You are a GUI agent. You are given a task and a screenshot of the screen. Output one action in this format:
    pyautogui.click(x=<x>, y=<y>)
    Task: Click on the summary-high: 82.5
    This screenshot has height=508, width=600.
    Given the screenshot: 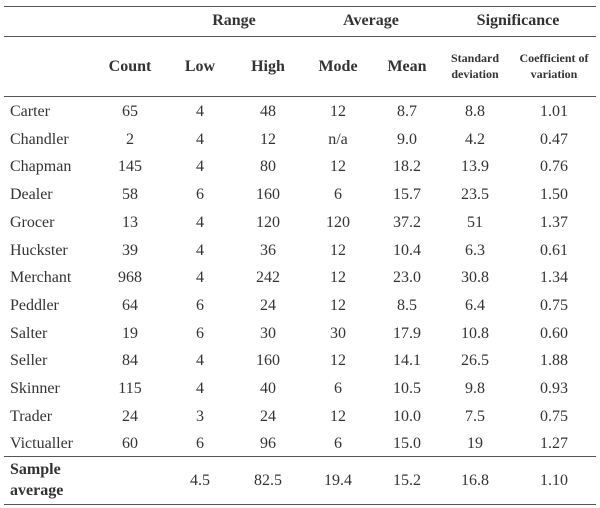 What is the action you would take?
    pyautogui.click(x=268, y=480)
    